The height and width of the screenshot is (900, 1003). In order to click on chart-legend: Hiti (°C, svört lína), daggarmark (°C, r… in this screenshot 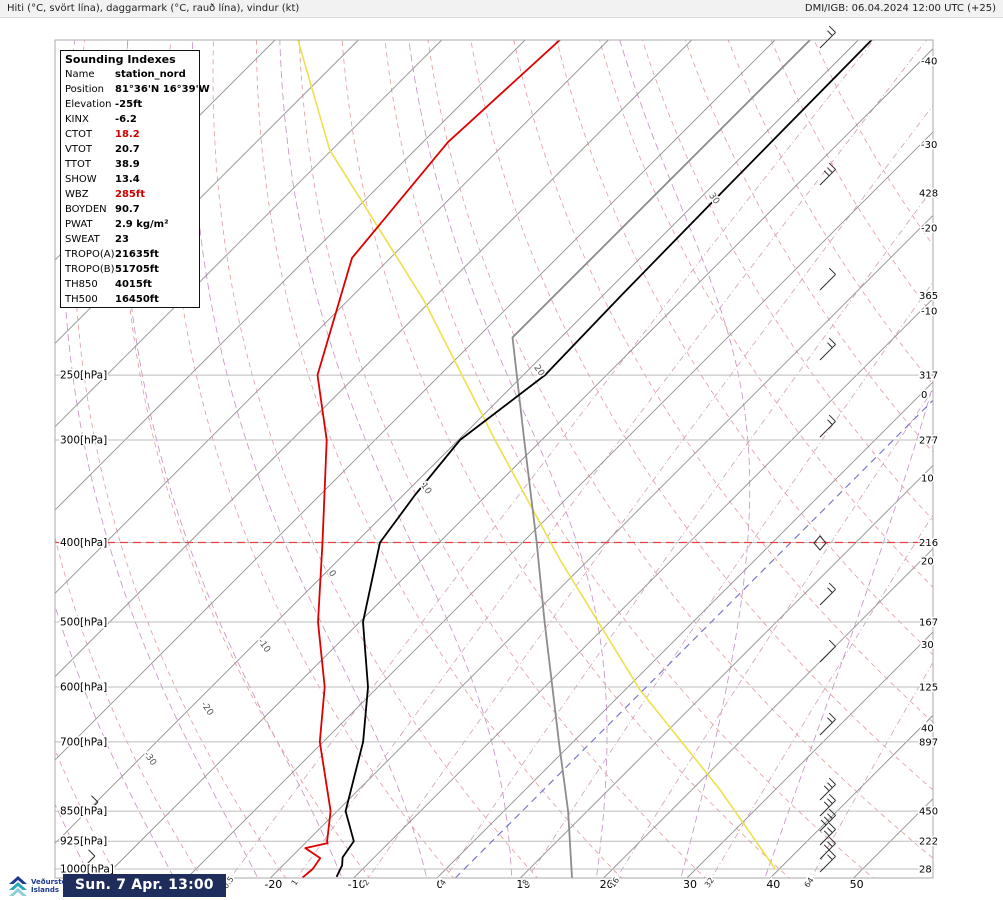, I will do `click(153, 8)`.